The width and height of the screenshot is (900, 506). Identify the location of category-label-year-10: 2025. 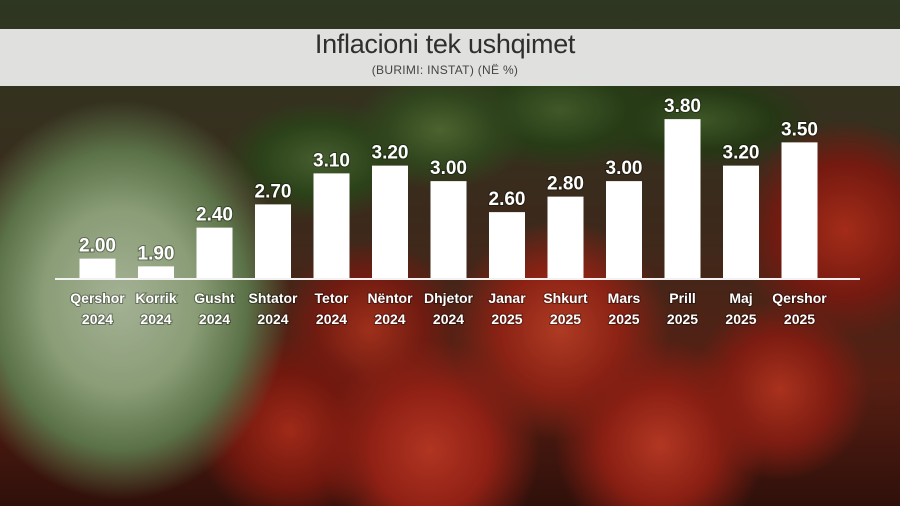
(682, 319).